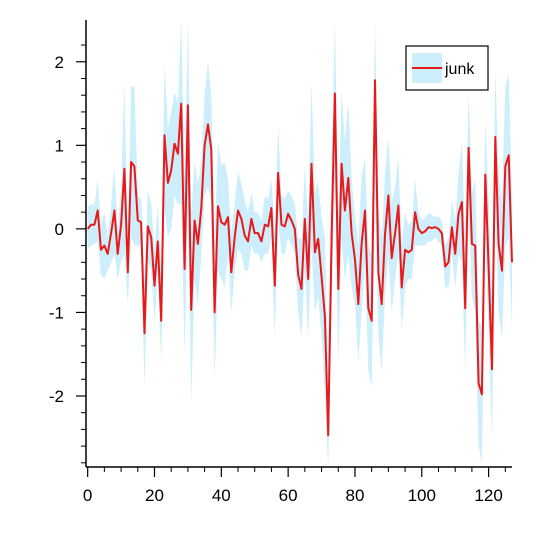 This screenshot has width=558, height=538. Describe the element at coordinates (422, 495) in the screenshot. I see `x-tick-label: 100` at that location.